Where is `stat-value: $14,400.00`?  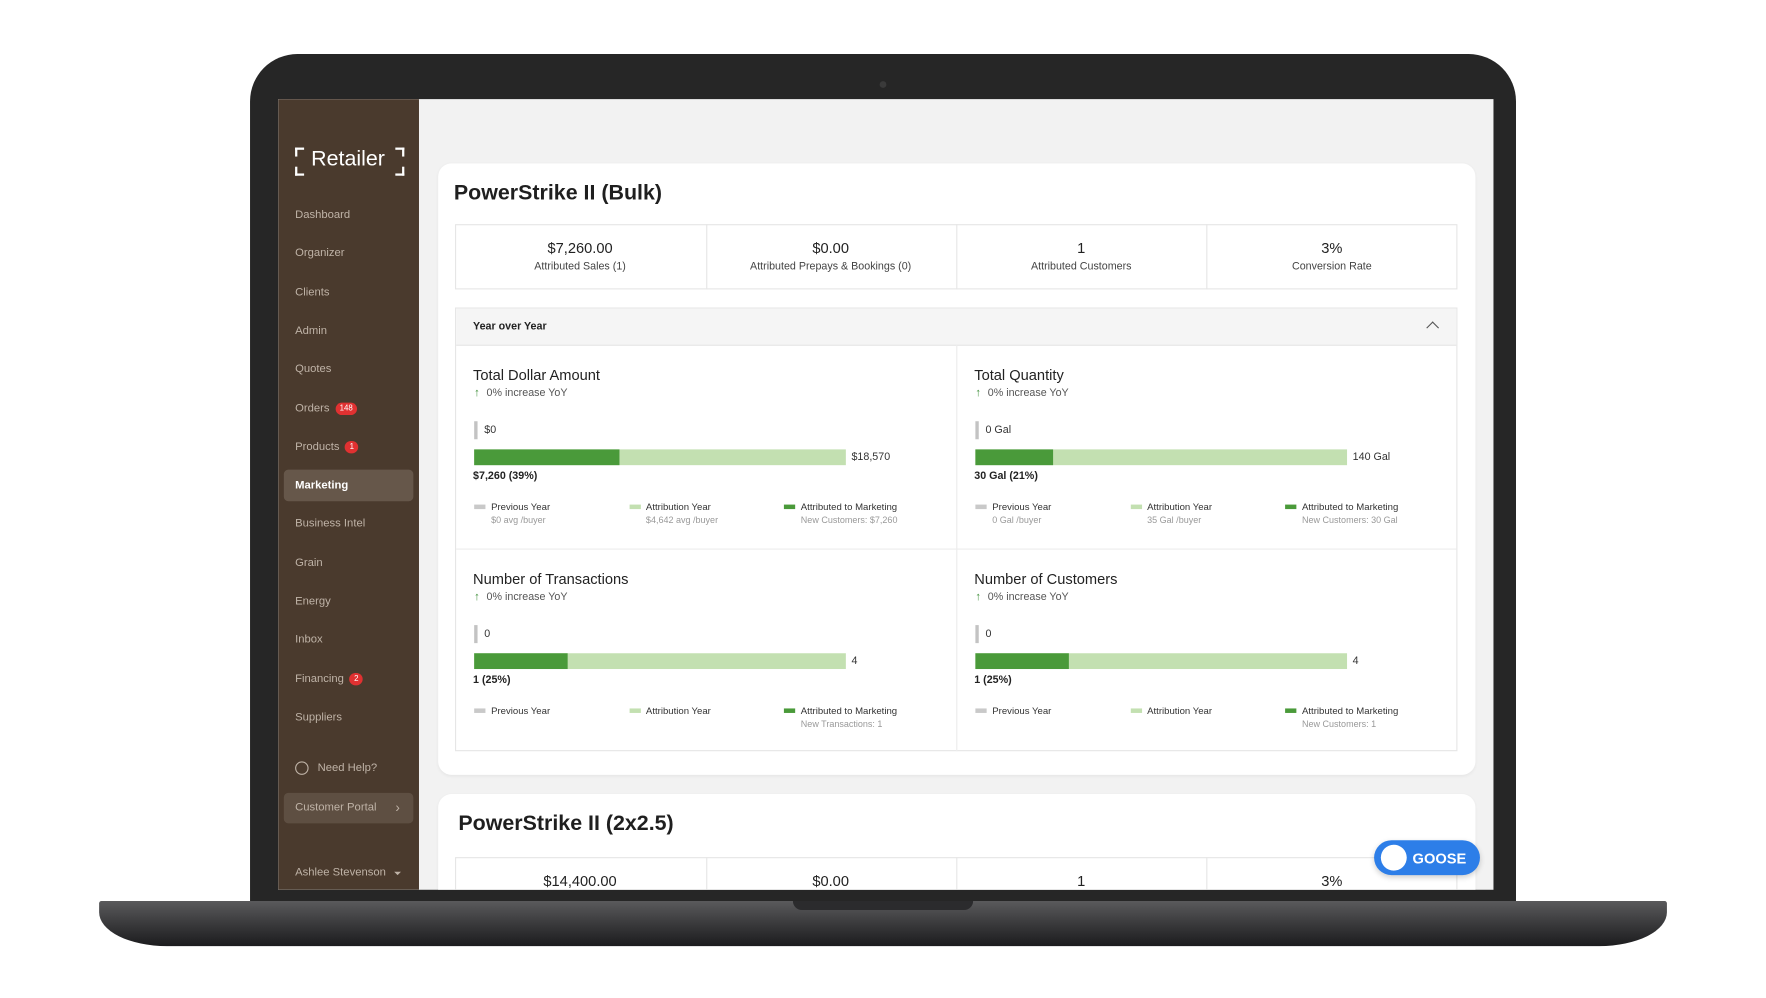
stat-value: $14,400.00 is located at coordinates (580, 881).